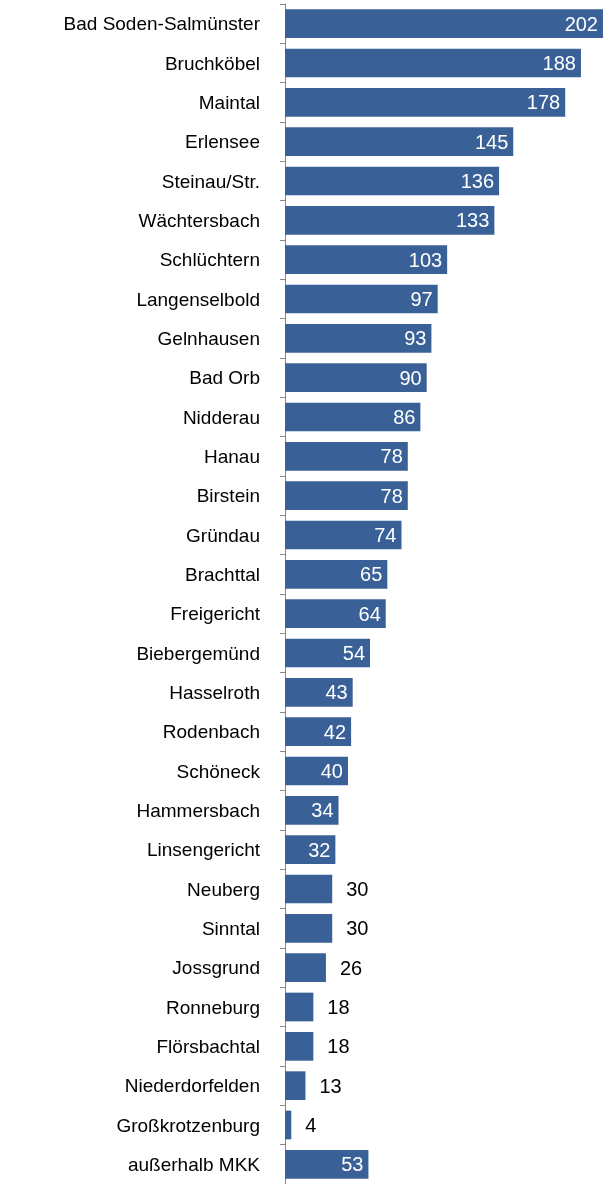 Image resolution: width=603 pixels, height=1184 pixels. Describe the element at coordinates (473, 220) in the screenshot. I see `data-label: 133` at that location.